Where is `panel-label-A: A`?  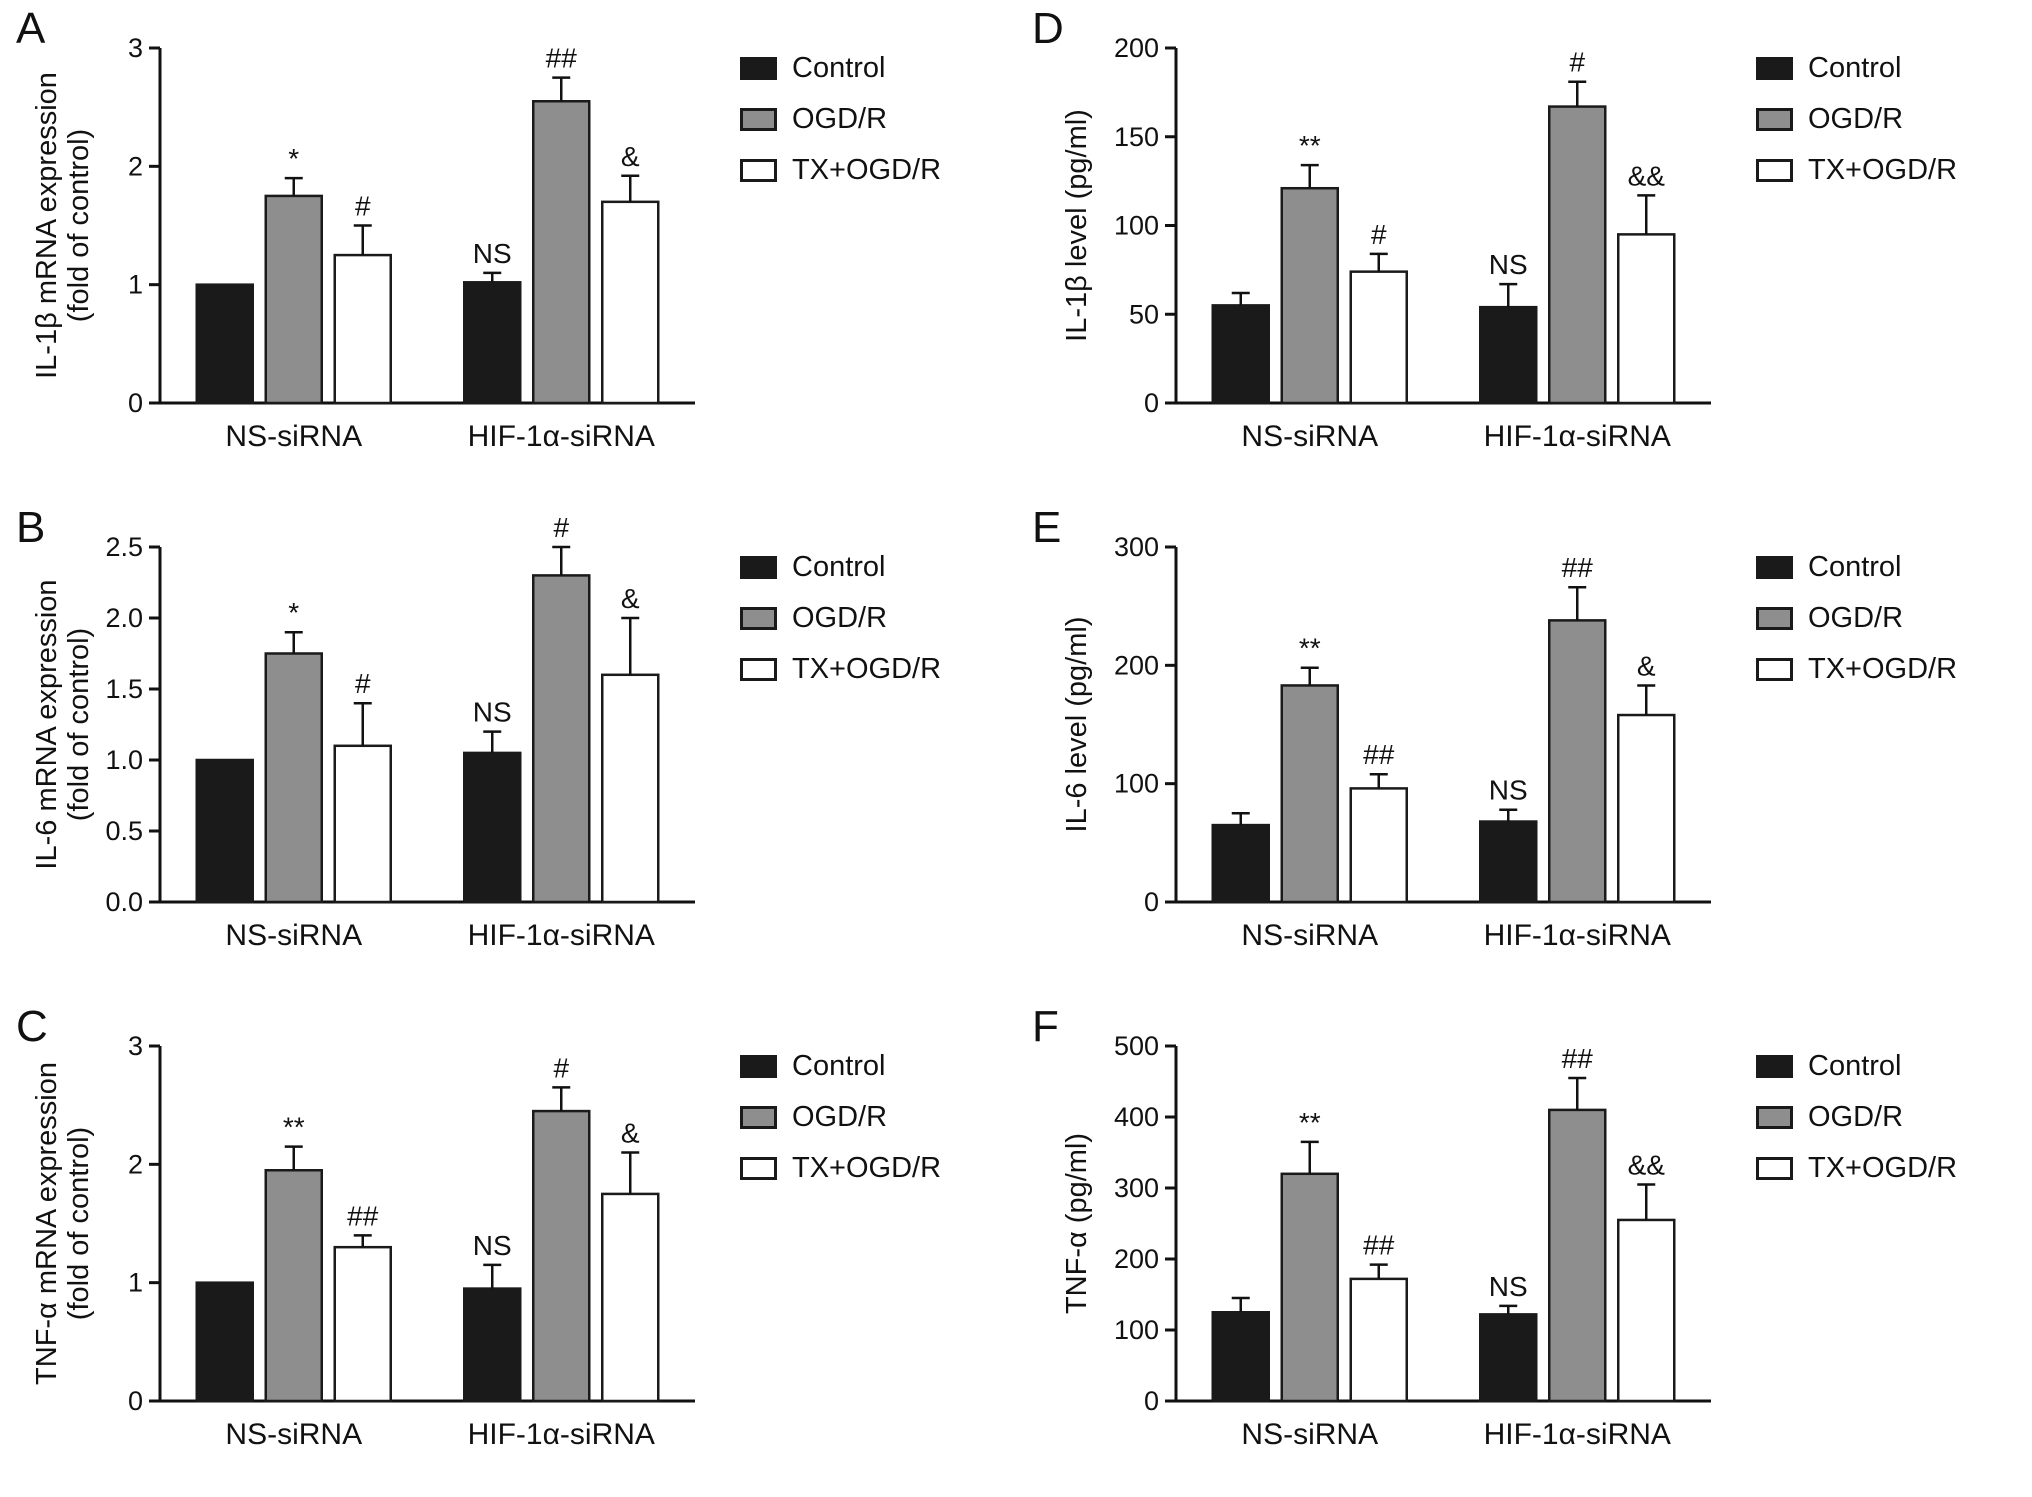
panel-label-A: A is located at coordinates (31, 28).